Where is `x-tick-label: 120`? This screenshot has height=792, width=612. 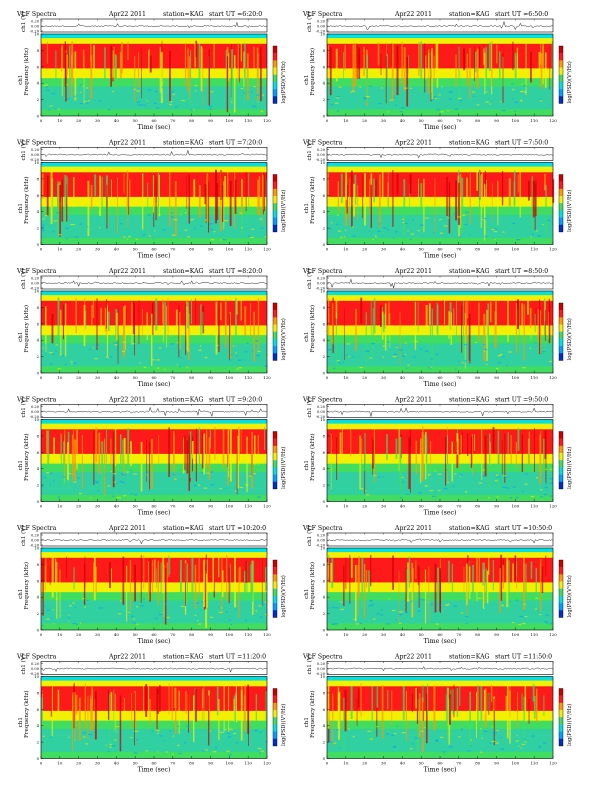
x-tick-label: 120 is located at coordinates (553, 249).